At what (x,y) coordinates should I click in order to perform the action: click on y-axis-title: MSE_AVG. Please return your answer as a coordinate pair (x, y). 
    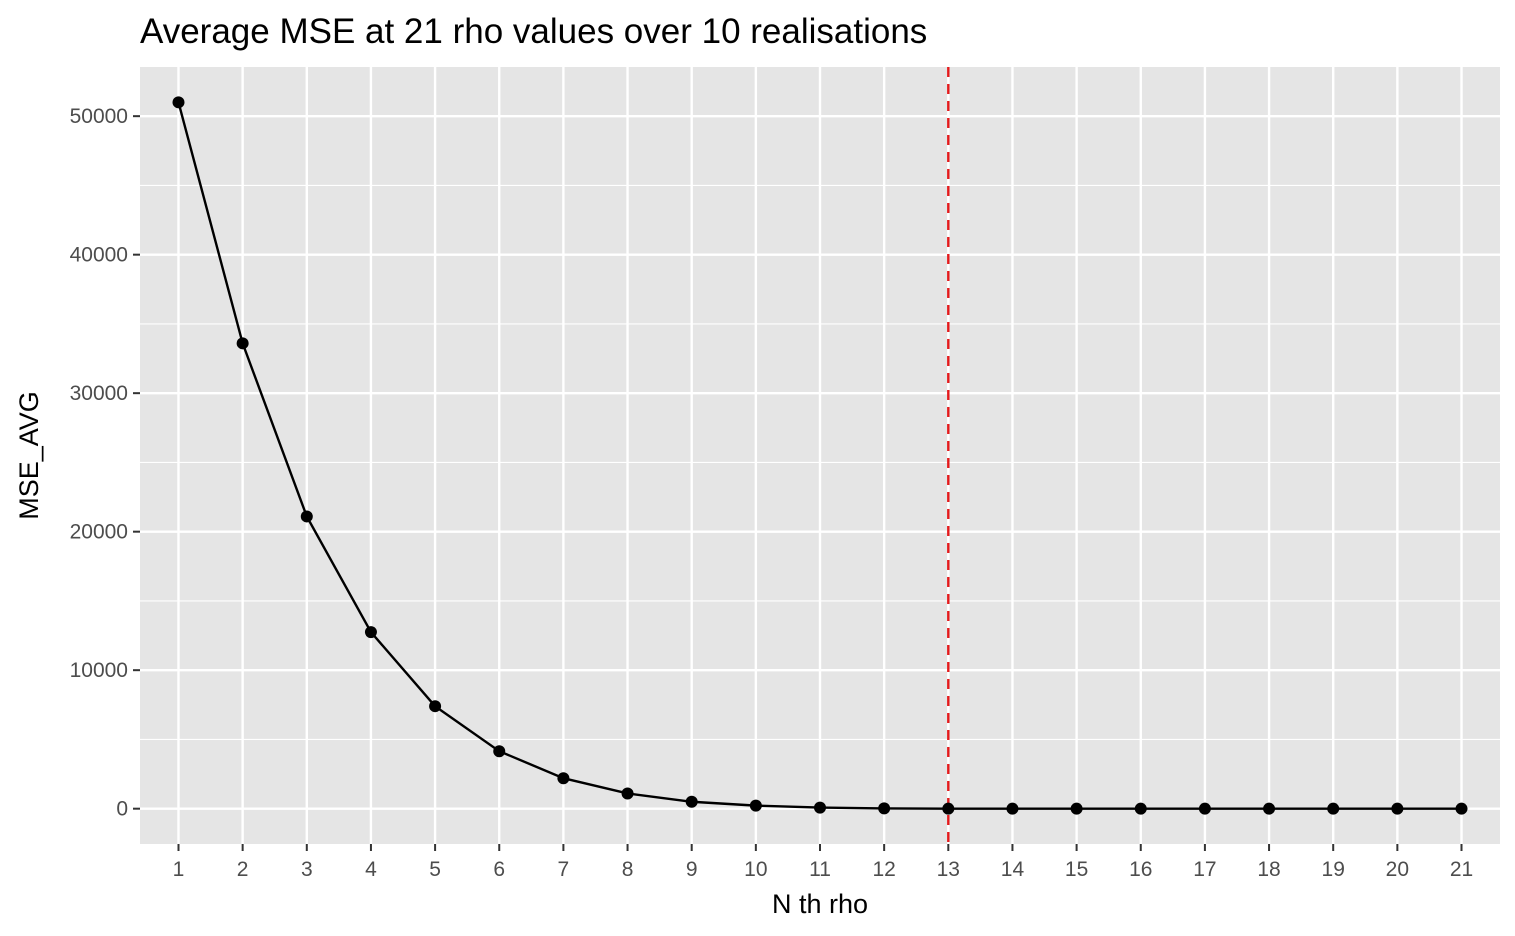
    Looking at the image, I should click on (29, 455).